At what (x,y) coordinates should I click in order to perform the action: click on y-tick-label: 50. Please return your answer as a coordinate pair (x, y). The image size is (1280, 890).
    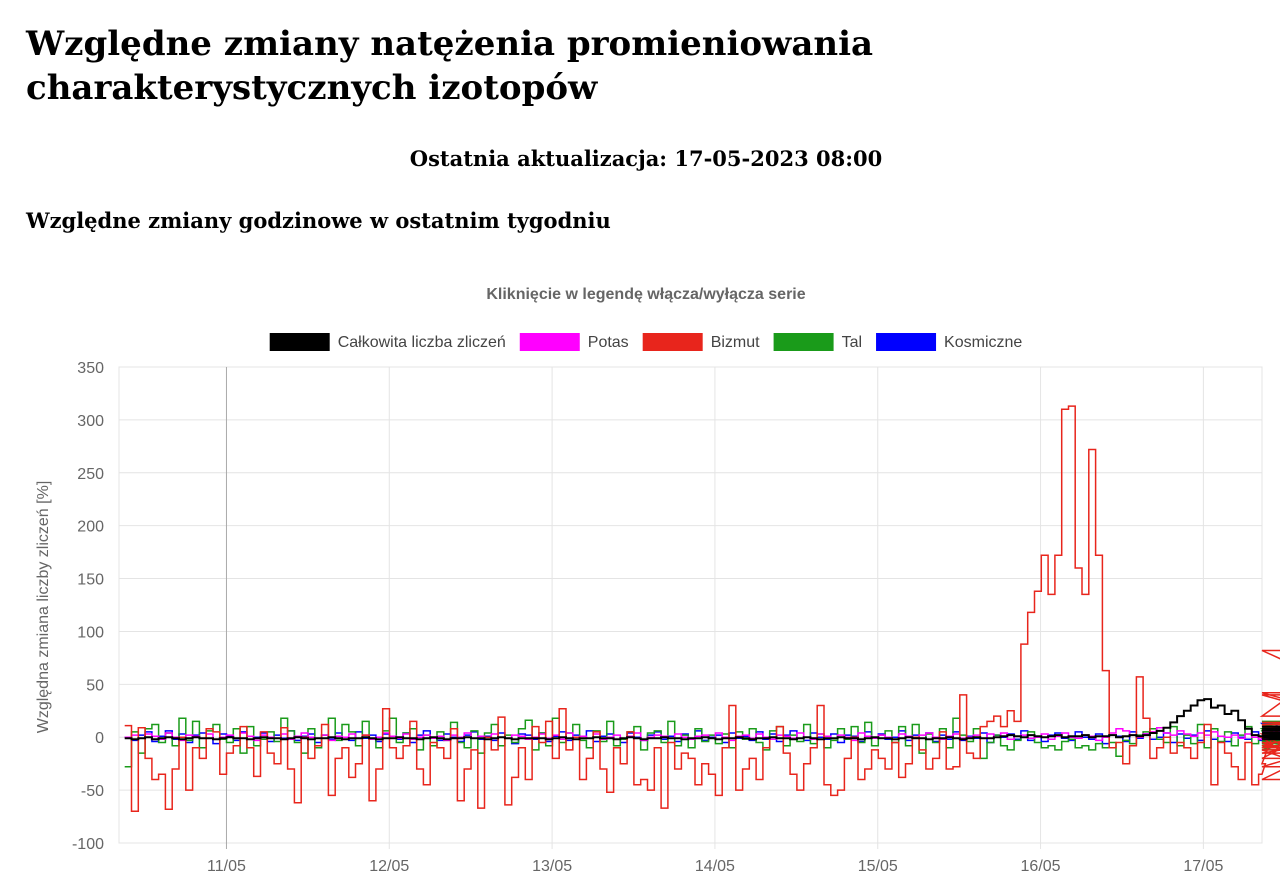
    Looking at the image, I should click on (95, 685).